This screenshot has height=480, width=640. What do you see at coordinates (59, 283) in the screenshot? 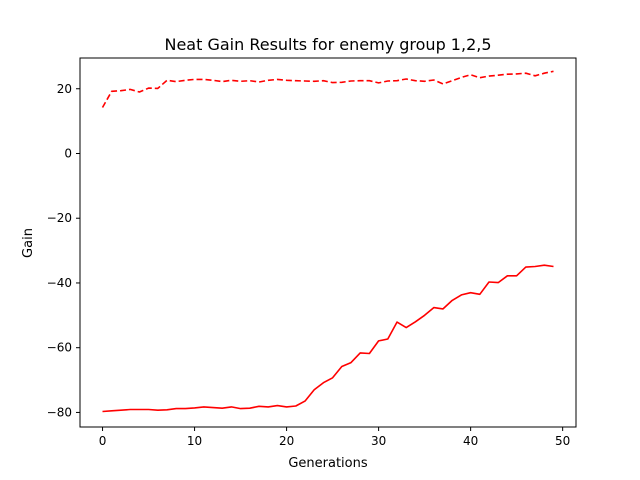
I see `y-tick-label: −40` at bounding box center [59, 283].